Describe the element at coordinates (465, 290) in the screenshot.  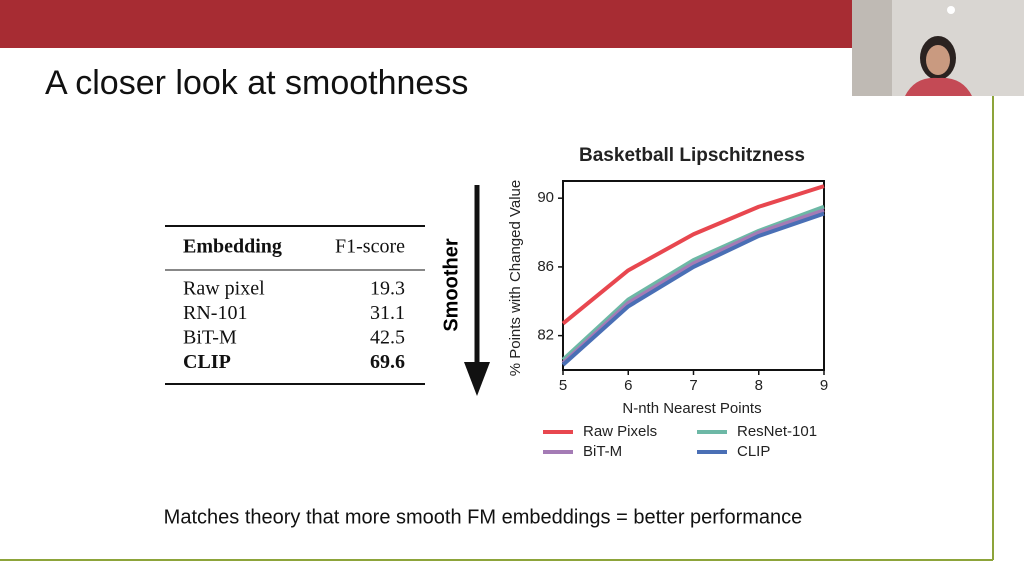
I see `smoother-arrow: Smoother` at that location.